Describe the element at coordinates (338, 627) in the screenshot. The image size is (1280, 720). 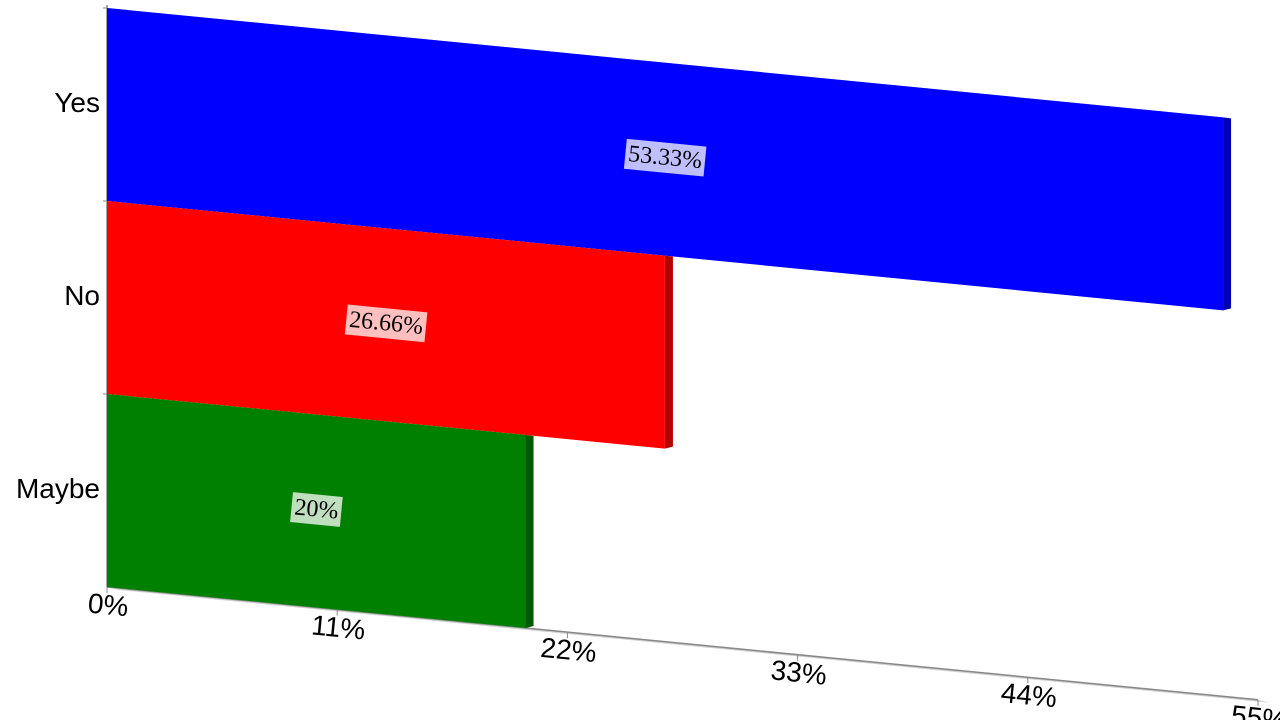
I see `x-tick-label: 11%` at that location.